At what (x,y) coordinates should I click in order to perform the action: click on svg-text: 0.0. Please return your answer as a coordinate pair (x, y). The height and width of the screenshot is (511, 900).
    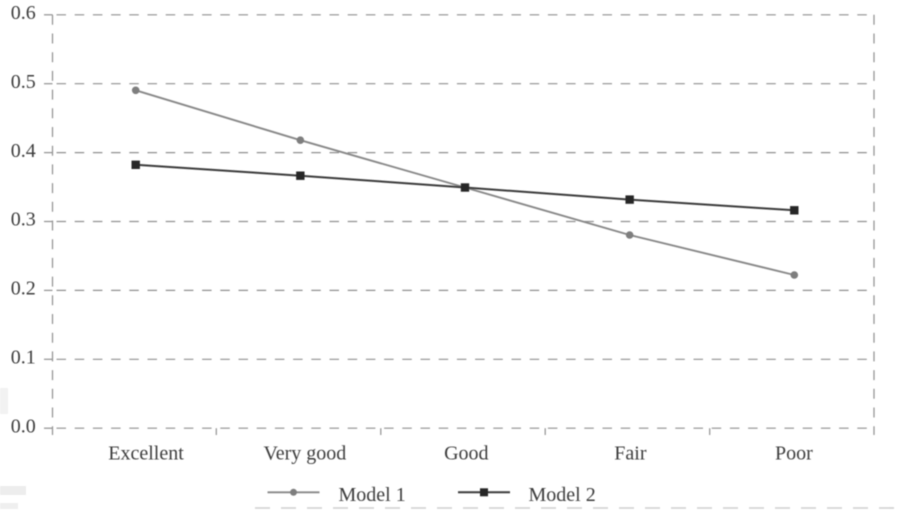
    Looking at the image, I should click on (23, 426).